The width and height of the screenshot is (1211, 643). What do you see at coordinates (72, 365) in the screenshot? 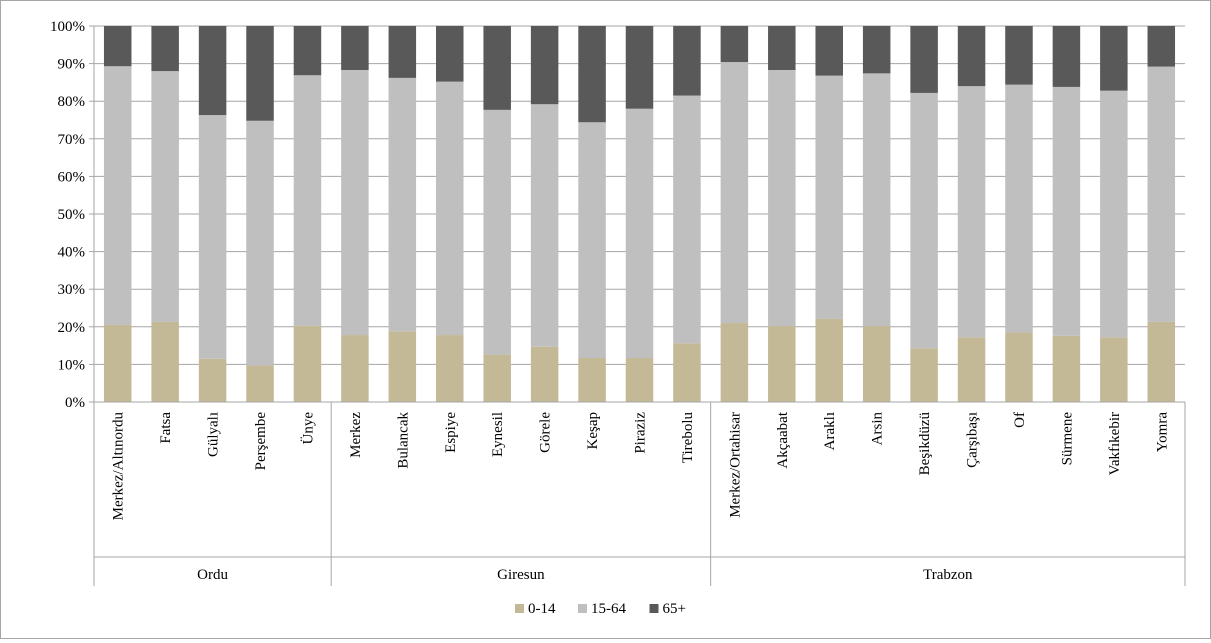
I see `y-tick-label: 10%` at bounding box center [72, 365].